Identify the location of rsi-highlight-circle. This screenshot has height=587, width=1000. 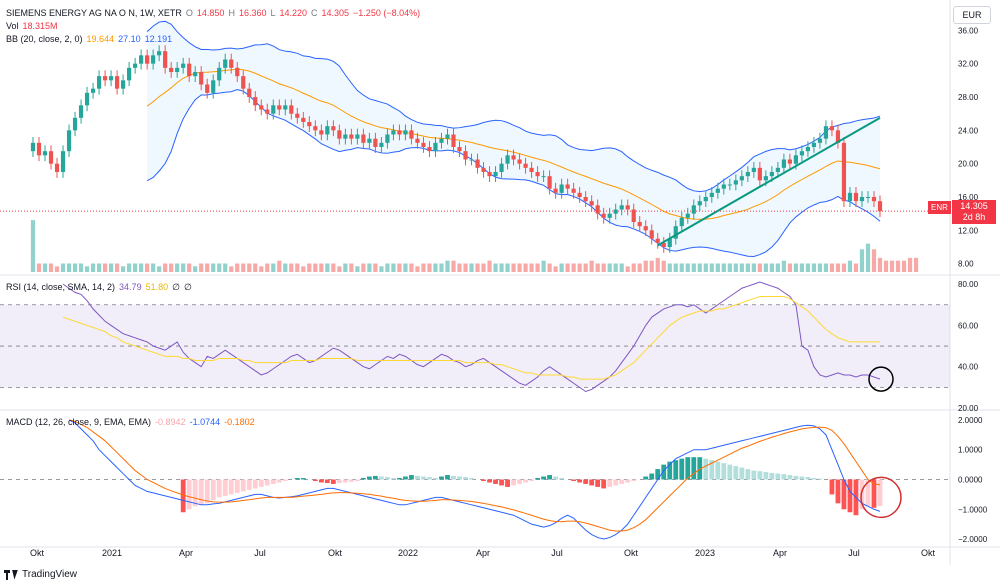
(881, 379).